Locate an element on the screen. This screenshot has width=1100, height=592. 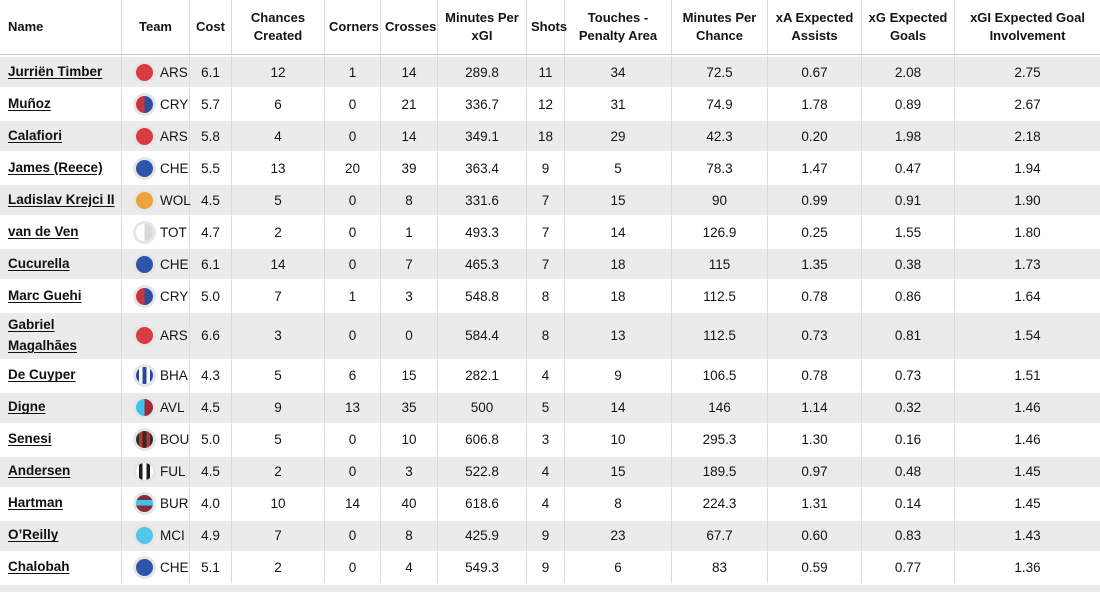
column-header-team: Team is located at coordinates (156, 27).